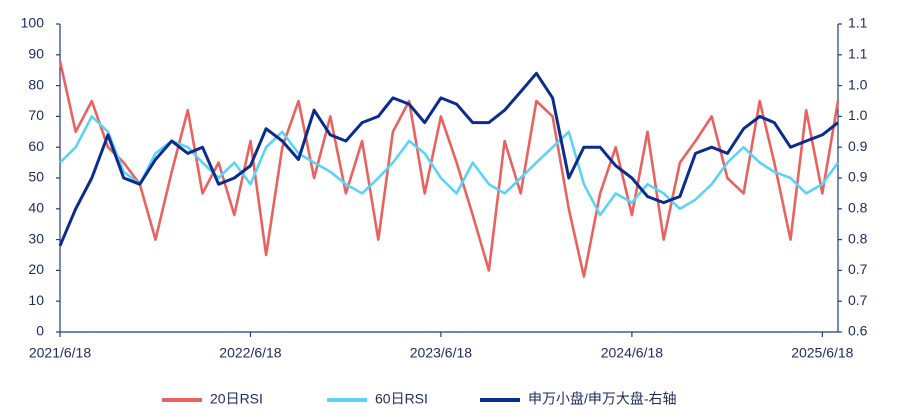 The image size is (897, 420). I want to click on x-tick-label: 2021/6/18, so click(60, 353).